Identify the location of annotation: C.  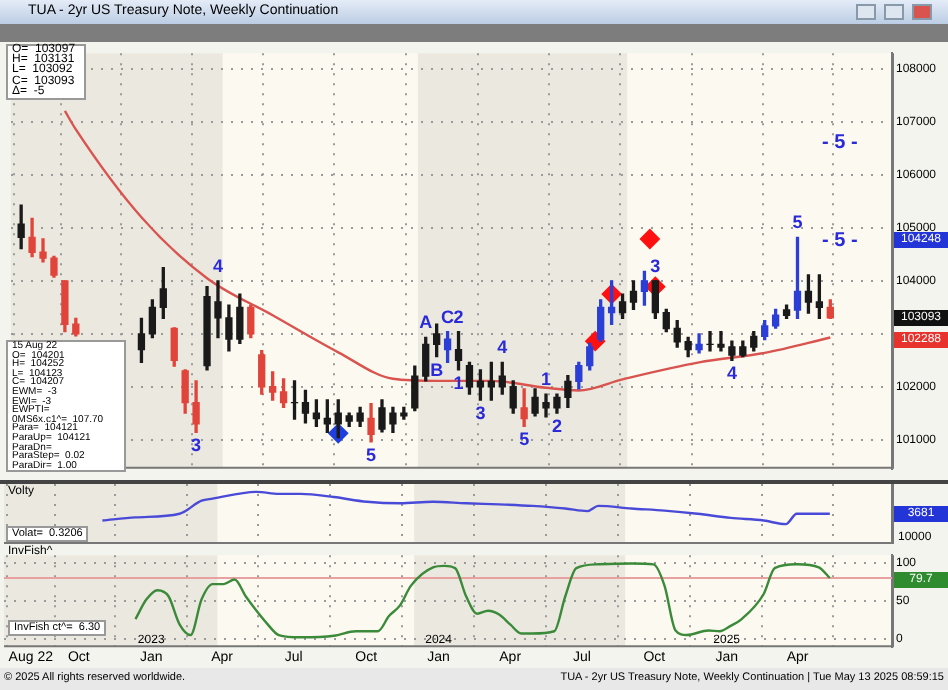
(448, 316).